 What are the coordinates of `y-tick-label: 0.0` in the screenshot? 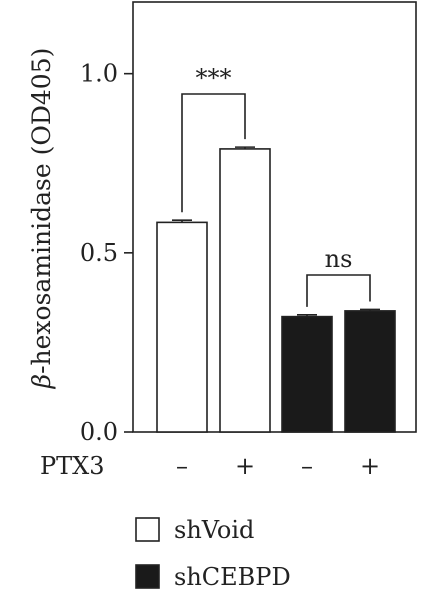 It's located at (99, 432).